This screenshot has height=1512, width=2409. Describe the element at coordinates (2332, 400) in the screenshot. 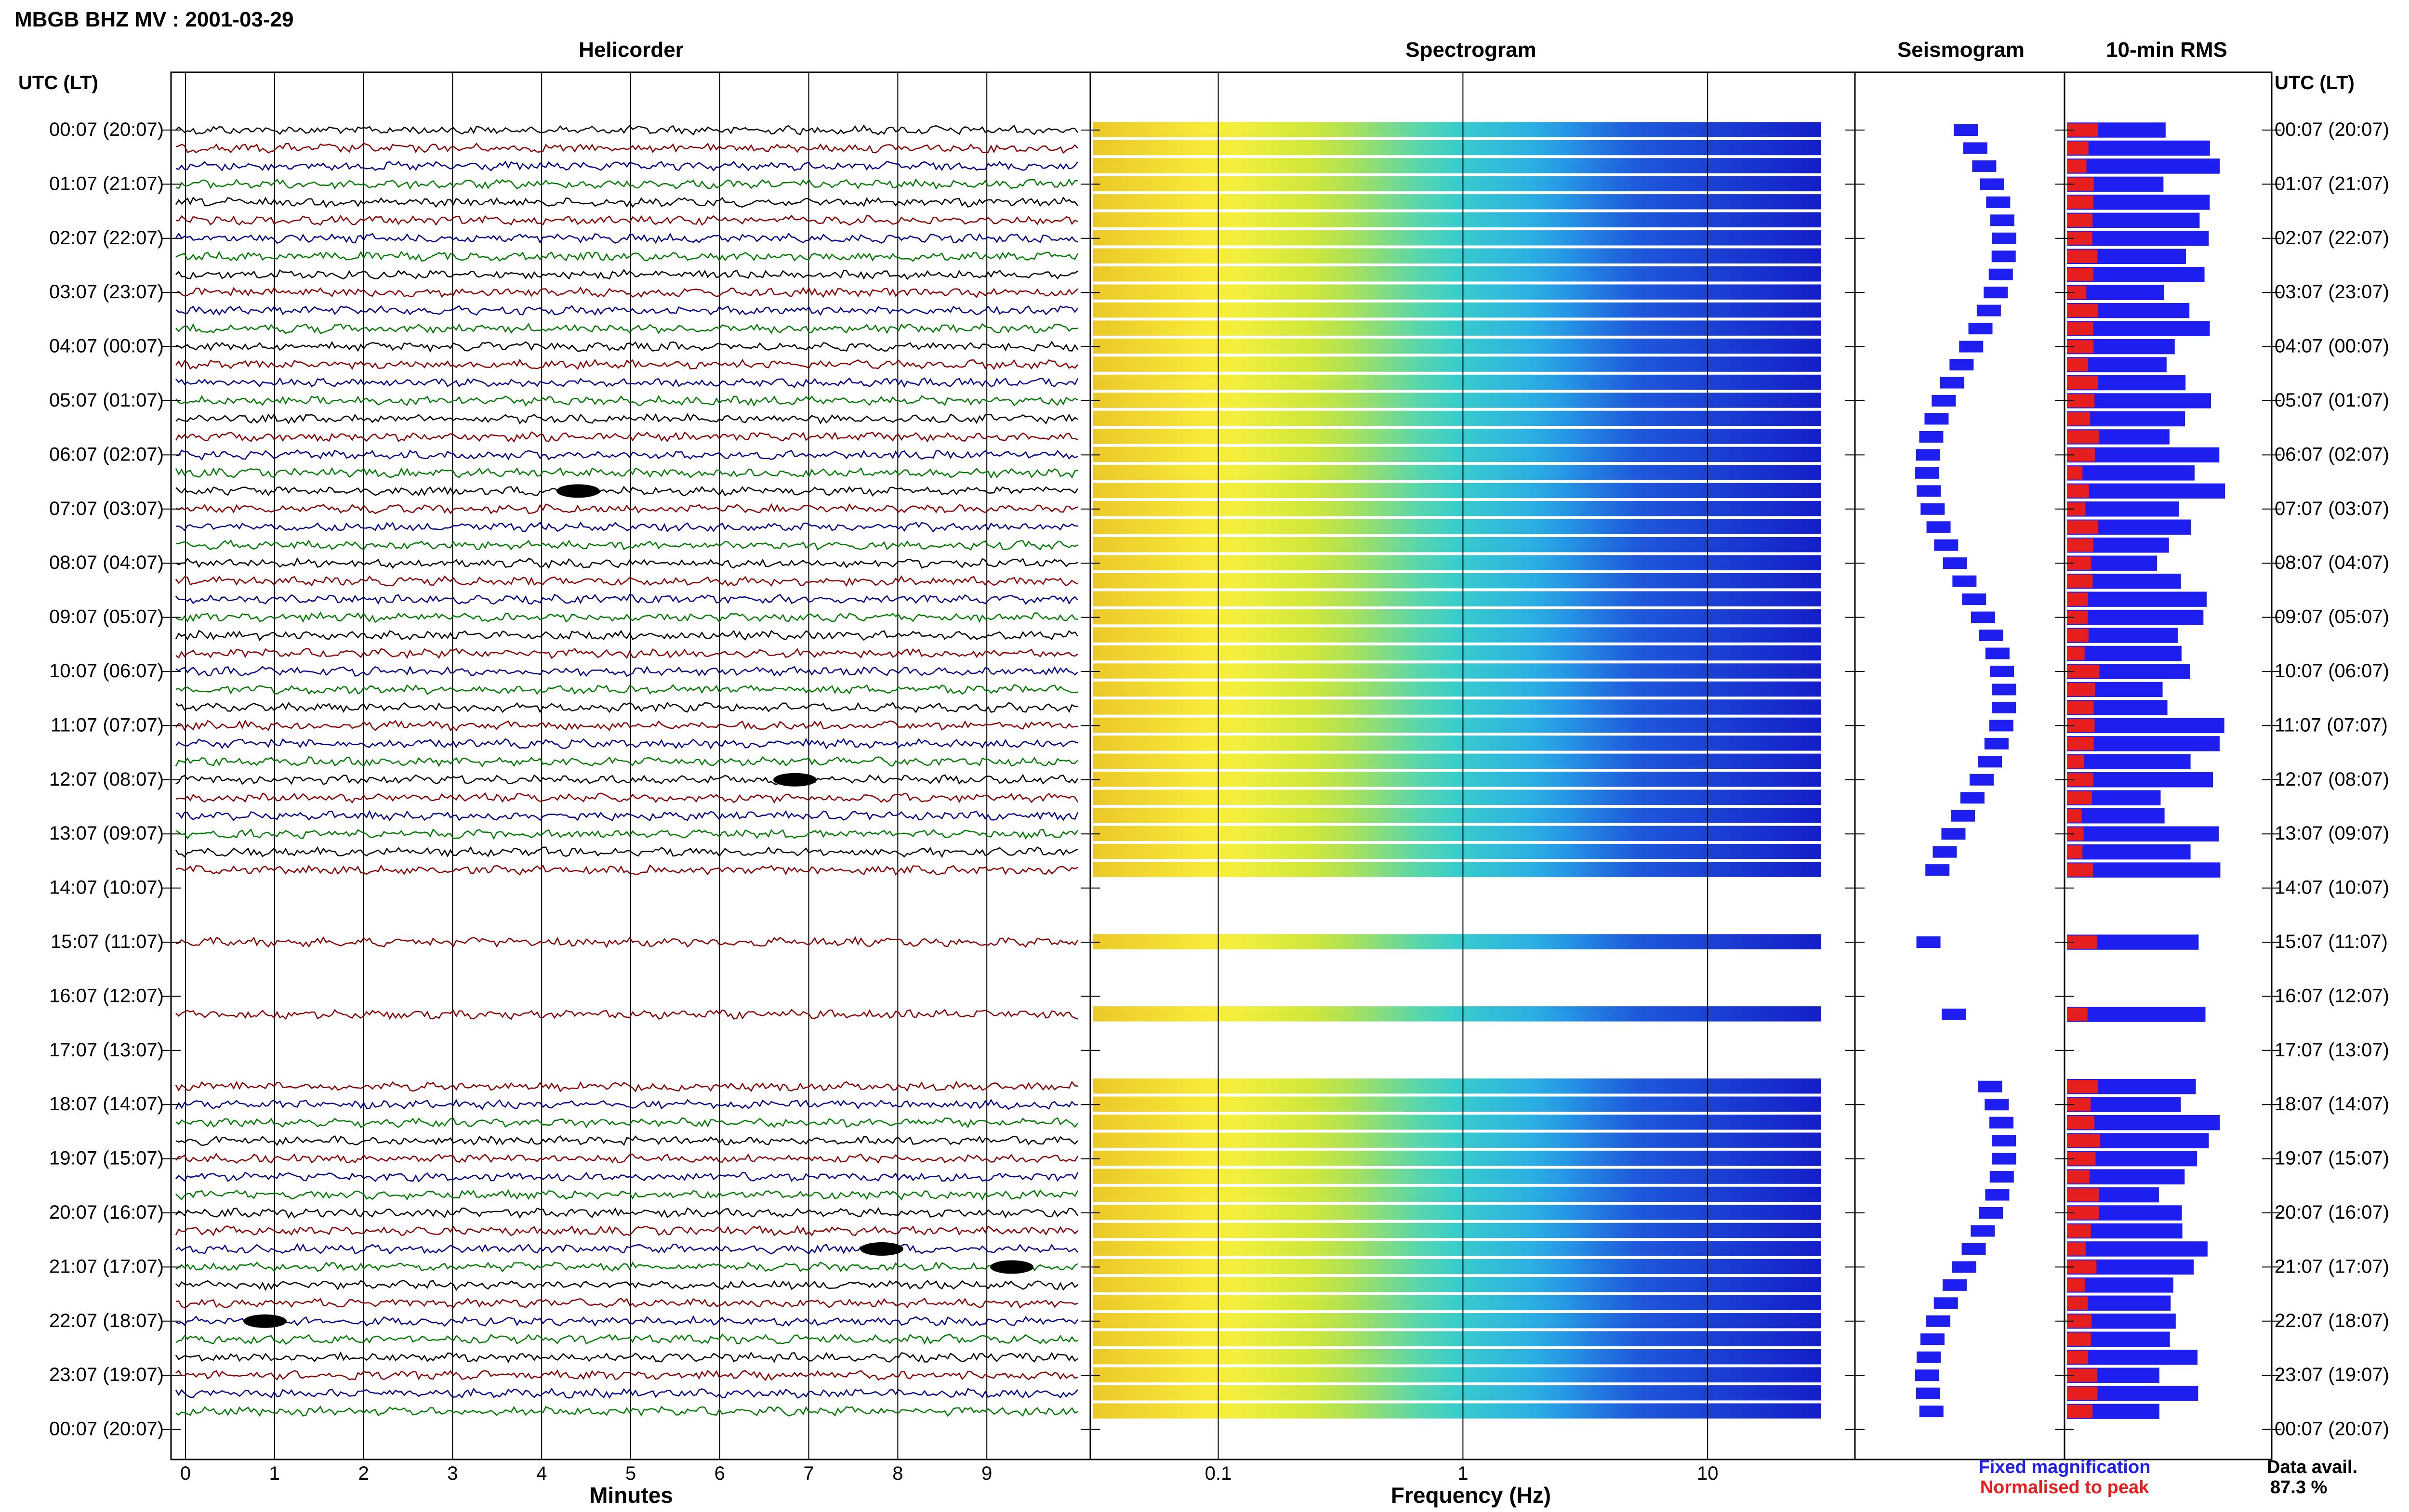

I see `time-label-right: 05:07 (01:07)` at that location.